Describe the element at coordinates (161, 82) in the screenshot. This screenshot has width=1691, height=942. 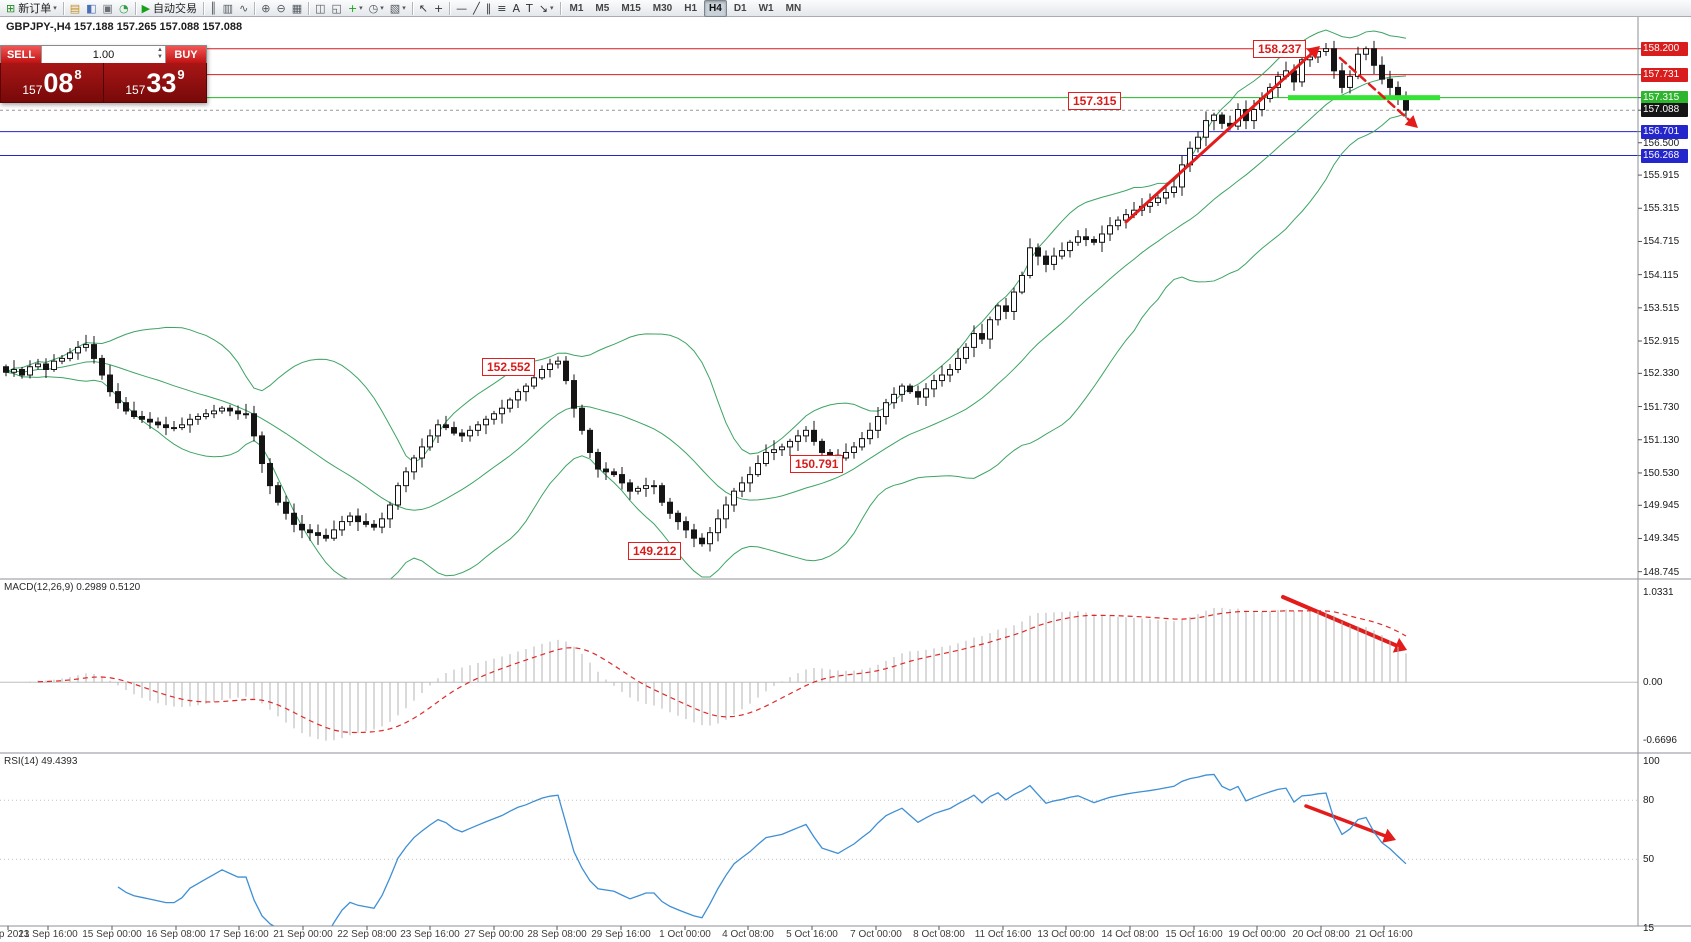
I see `buy-price-big: 33` at that location.